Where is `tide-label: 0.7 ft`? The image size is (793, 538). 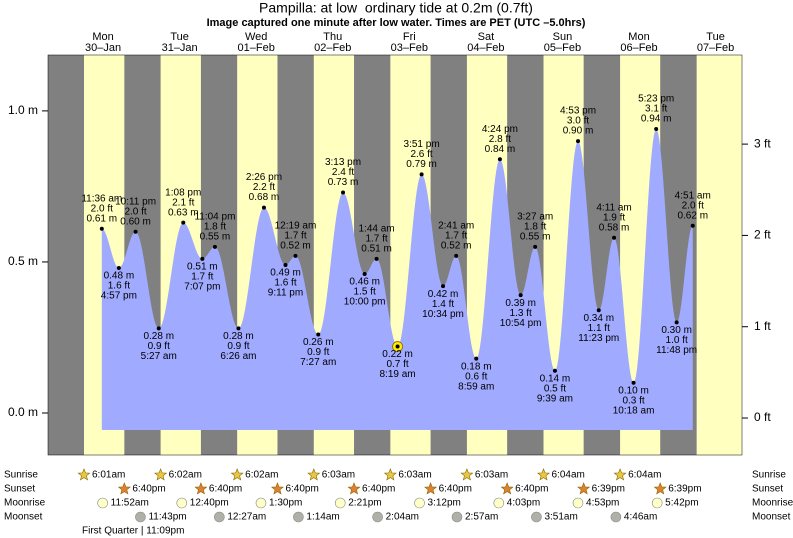
tide-label: 0.7 ft is located at coordinates (397, 364).